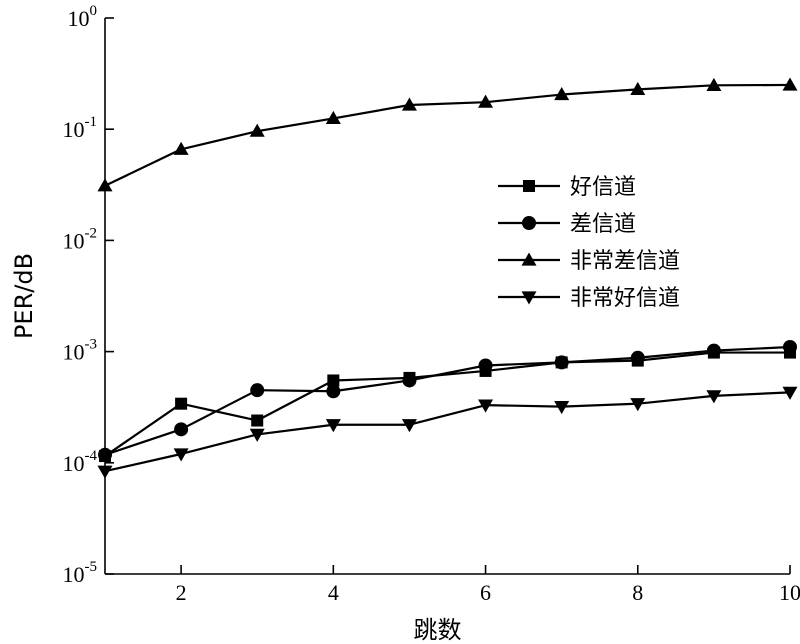 This screenshot has height=644, width=800. What do you see at coordinates (88, 295) in the screenshot?
I see `y-axis: 10⁰ 10⁻¹ 10⁻² 10⁻³ 10⁻⁴ 10⁻⁵` at bounding box center [88, 295].